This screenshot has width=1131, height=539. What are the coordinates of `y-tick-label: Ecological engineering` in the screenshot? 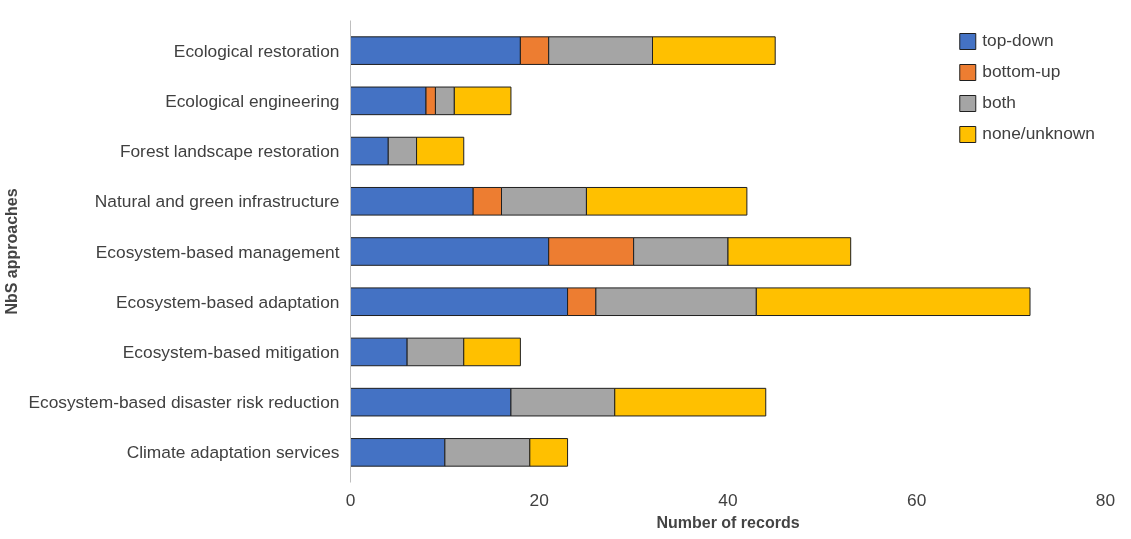 It's located at (252, 100).